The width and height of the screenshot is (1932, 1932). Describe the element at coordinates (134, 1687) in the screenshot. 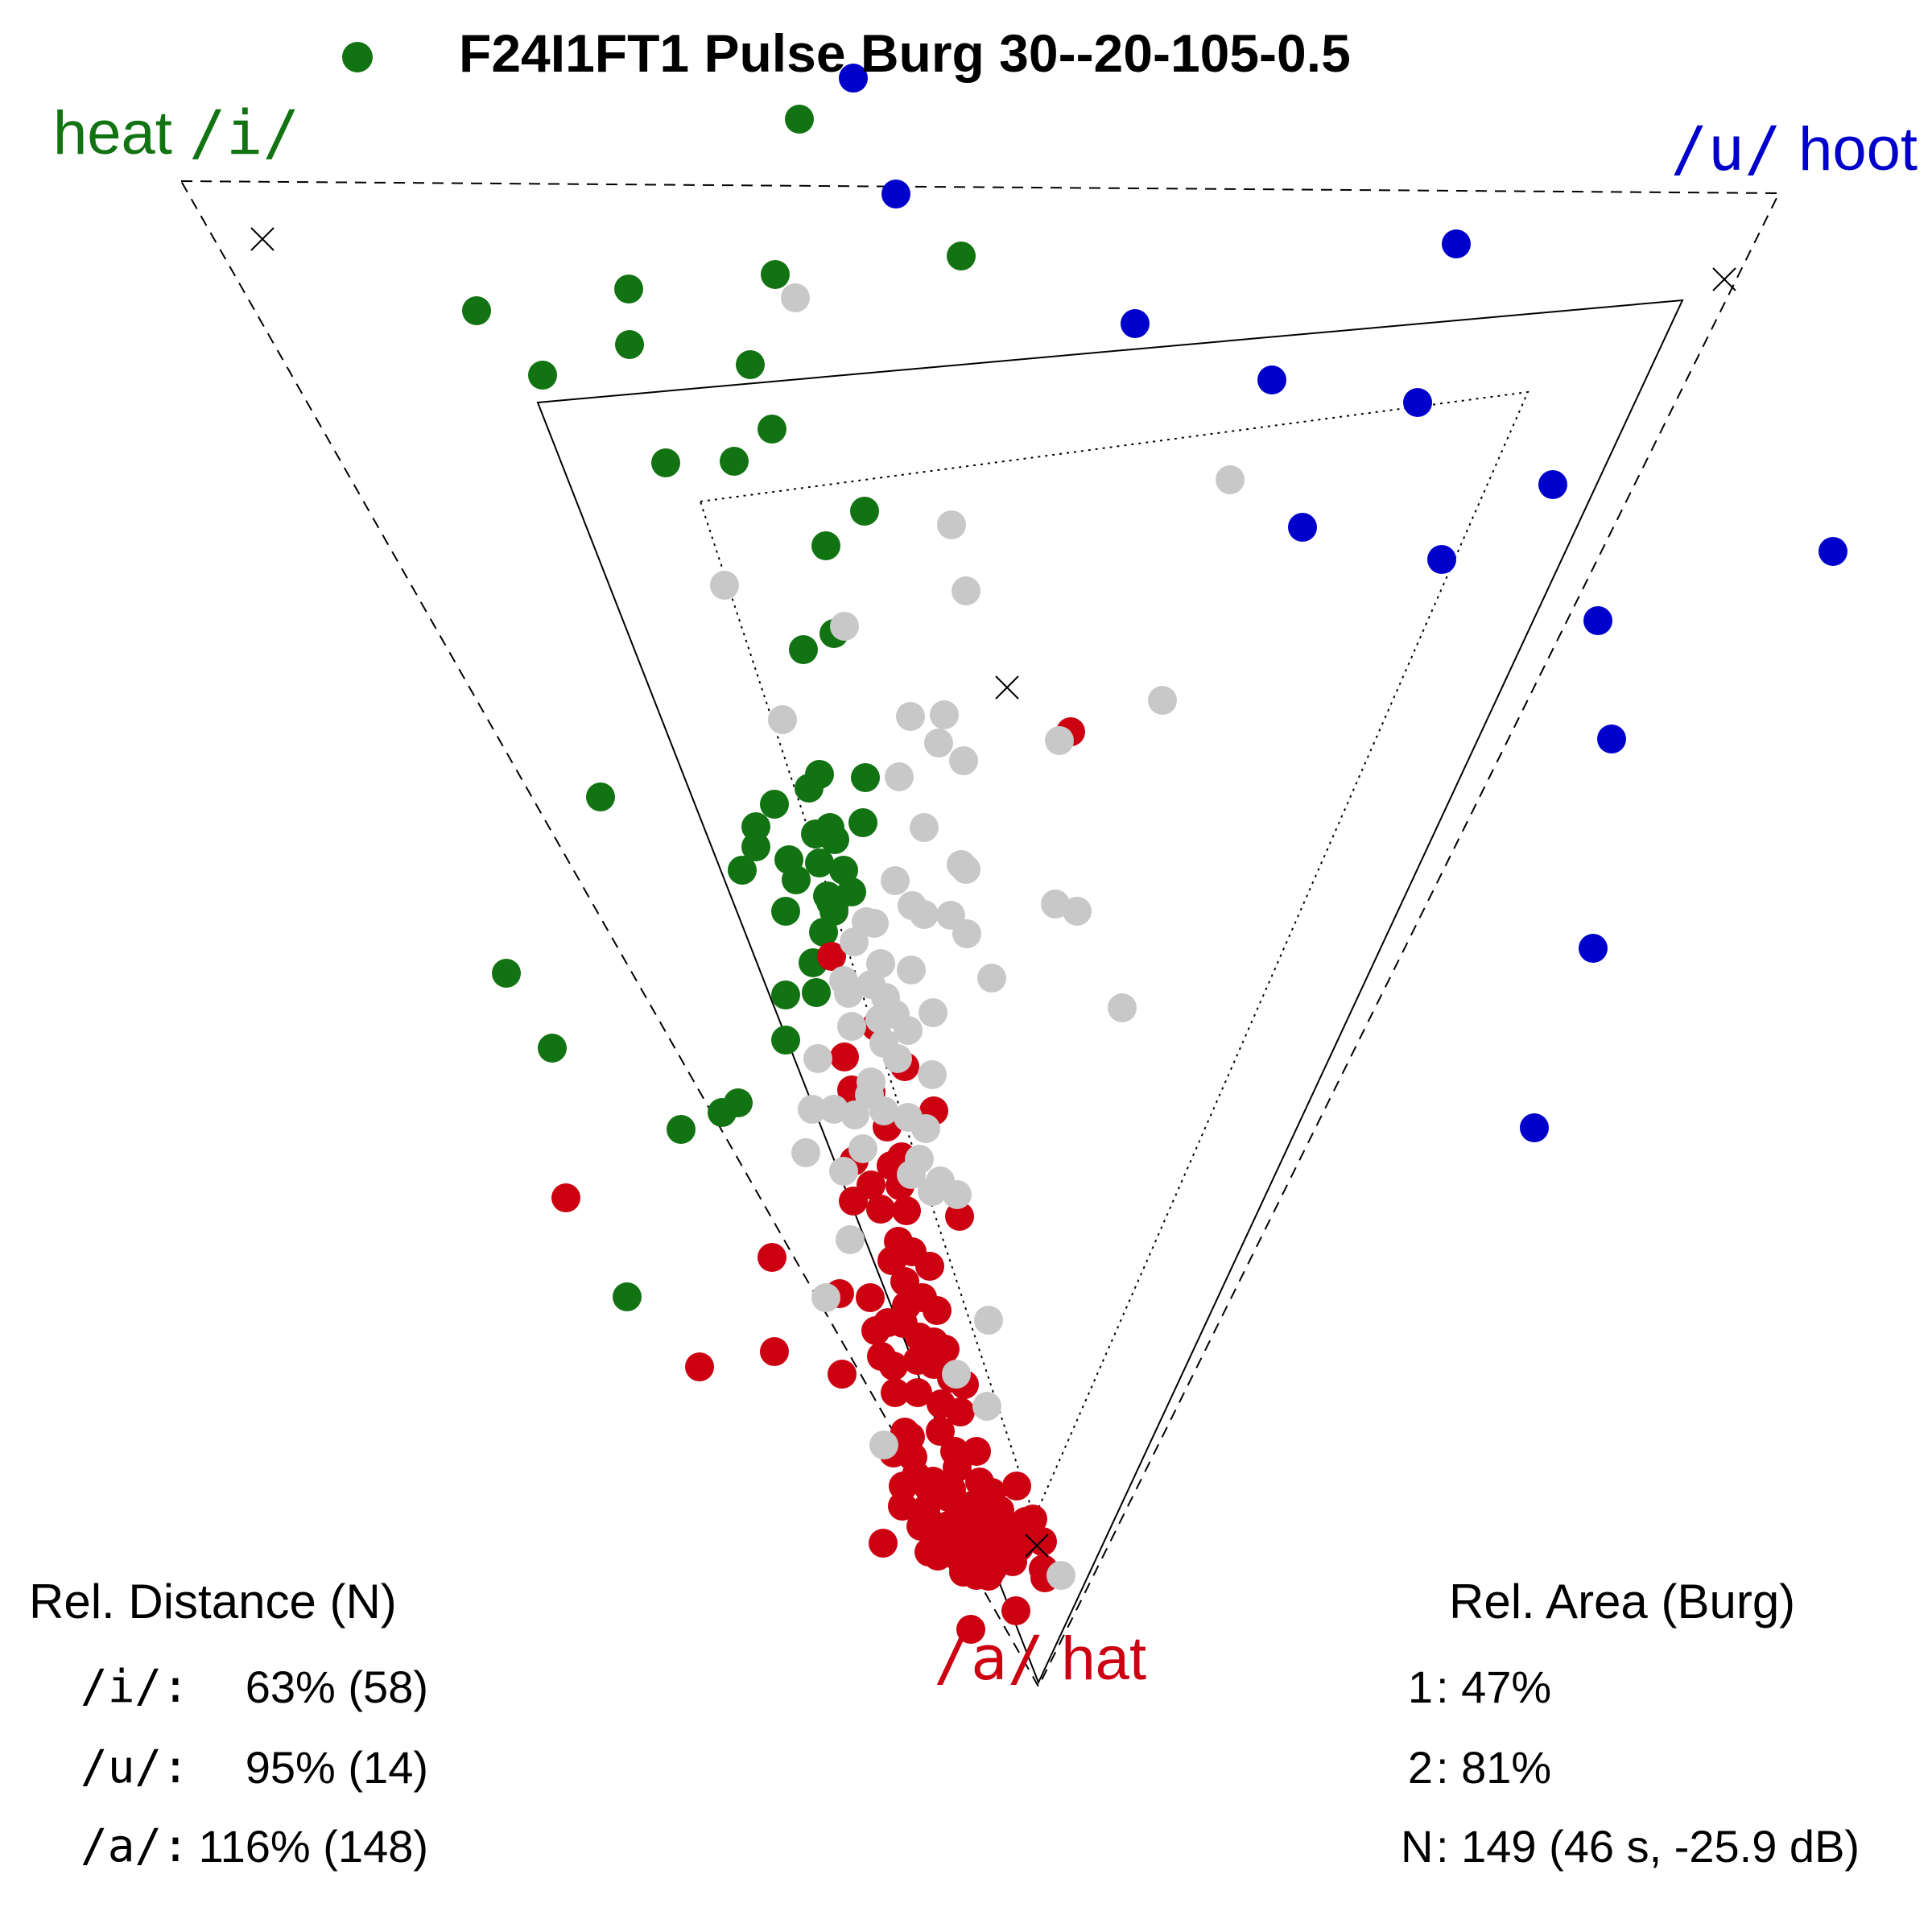

I see `rel-distance-label-i: /i/:` at that location.